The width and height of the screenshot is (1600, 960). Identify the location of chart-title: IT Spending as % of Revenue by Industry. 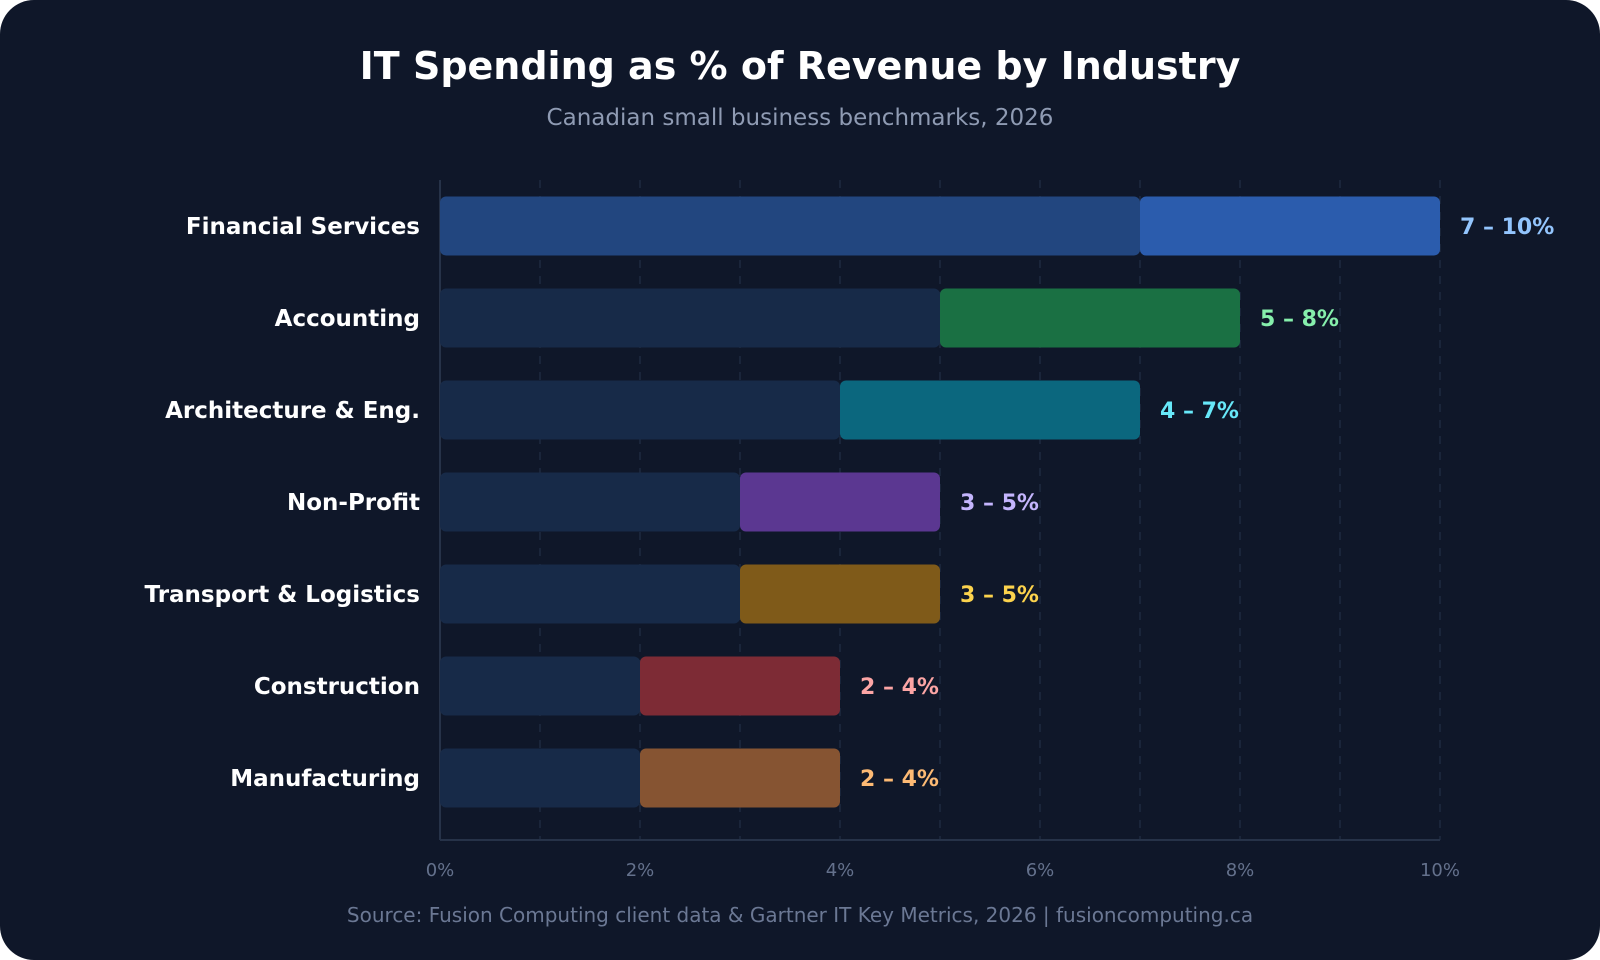
(800, 66).